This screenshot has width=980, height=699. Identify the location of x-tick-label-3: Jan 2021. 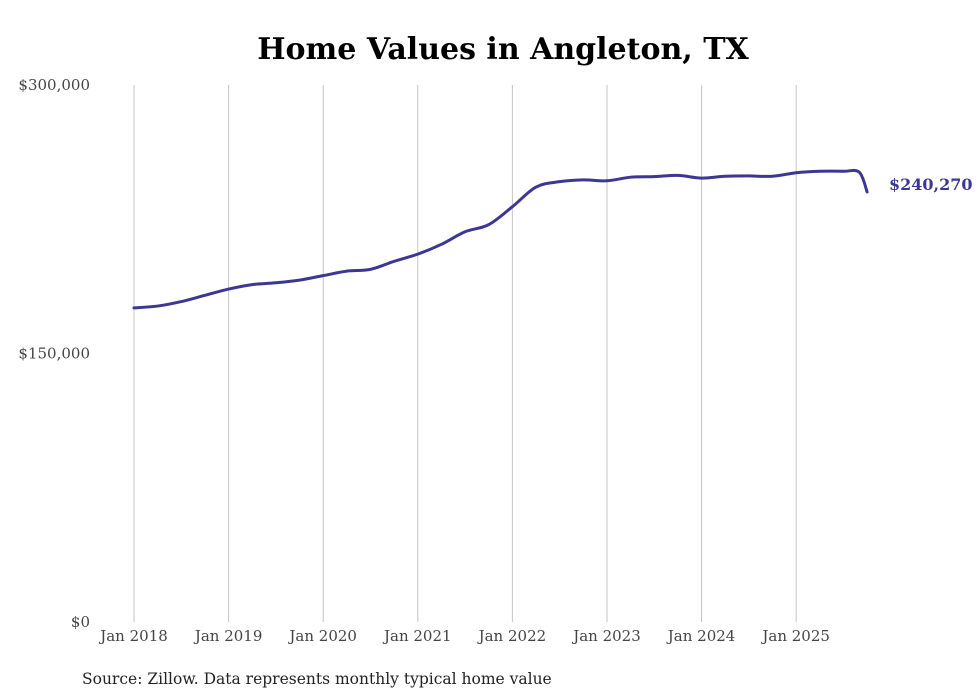
(417, 636).